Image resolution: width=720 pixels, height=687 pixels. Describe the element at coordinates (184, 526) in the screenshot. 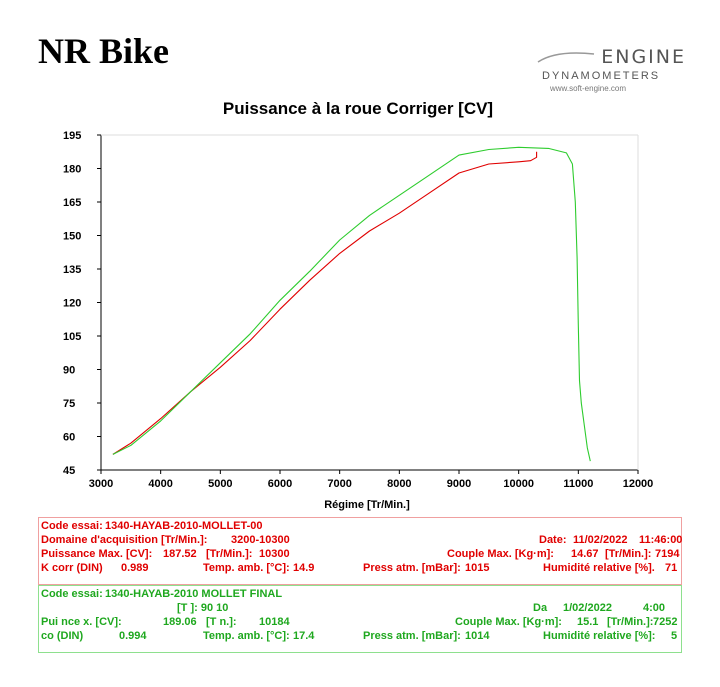

I see `run1-code-value: 1340-HAYAB-2010-MOLLET-00` at that location.